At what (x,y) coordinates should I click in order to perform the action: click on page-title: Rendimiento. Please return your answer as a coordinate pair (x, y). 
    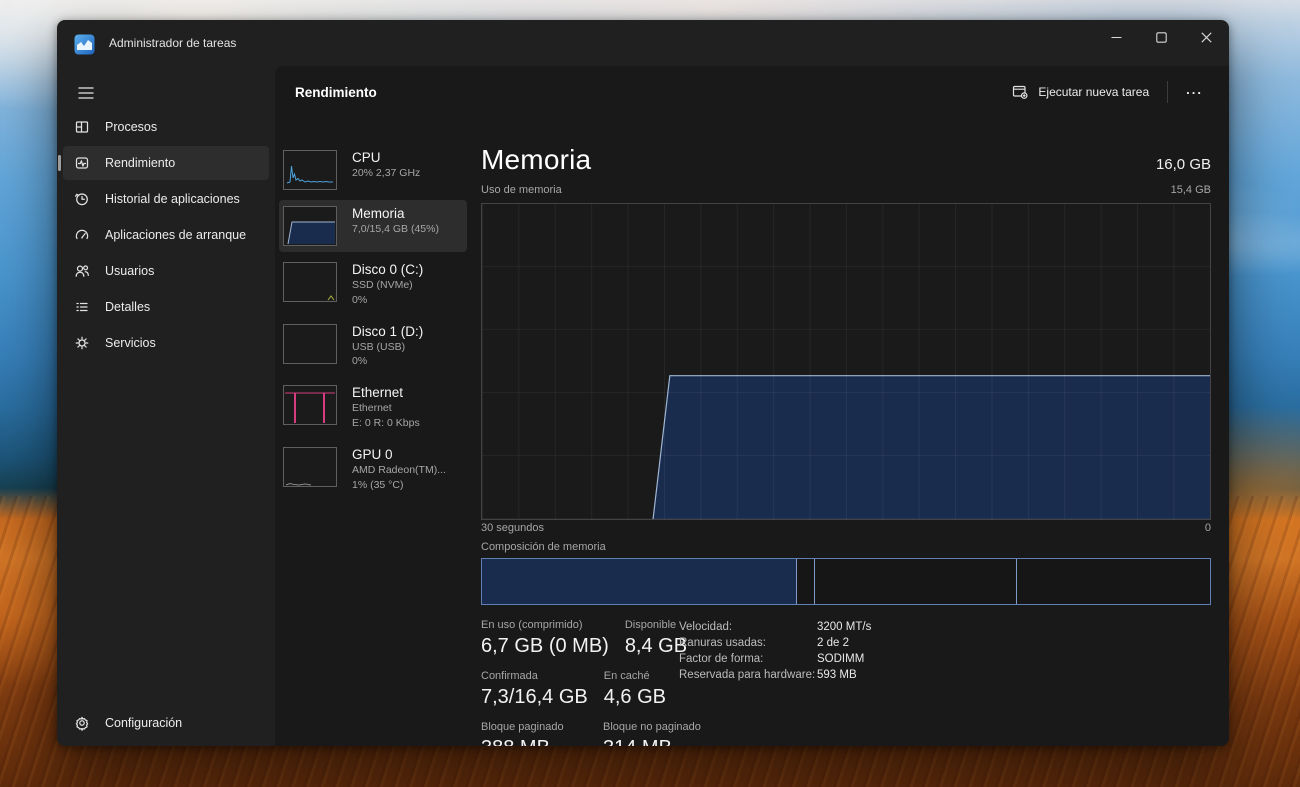
    Looking at the image, I should click on (336, 92).